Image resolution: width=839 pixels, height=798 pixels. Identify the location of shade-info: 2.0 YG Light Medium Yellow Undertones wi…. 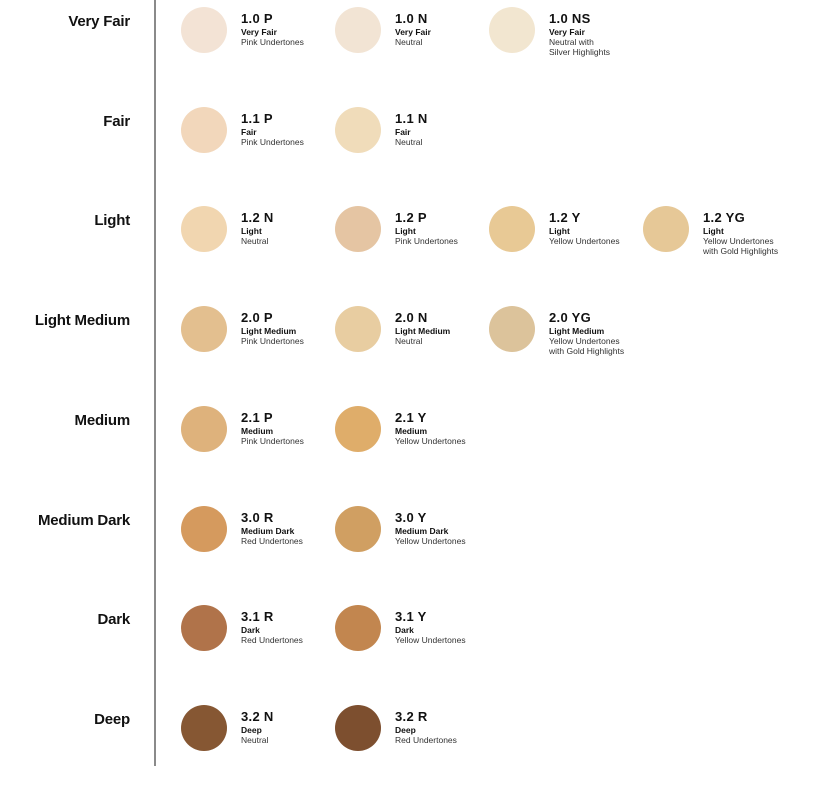
(586, 333).